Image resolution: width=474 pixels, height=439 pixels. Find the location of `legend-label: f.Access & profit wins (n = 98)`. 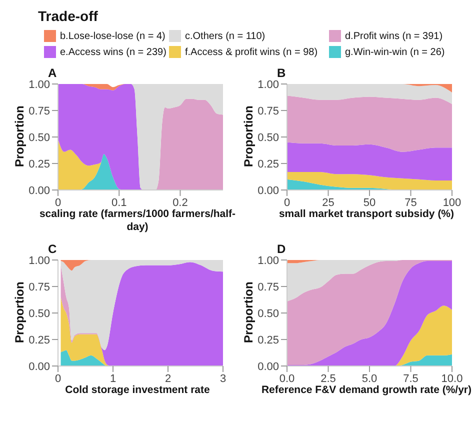

legend-label: f.Access & profit wins (n = 98) is located at coordinates (251, 52).